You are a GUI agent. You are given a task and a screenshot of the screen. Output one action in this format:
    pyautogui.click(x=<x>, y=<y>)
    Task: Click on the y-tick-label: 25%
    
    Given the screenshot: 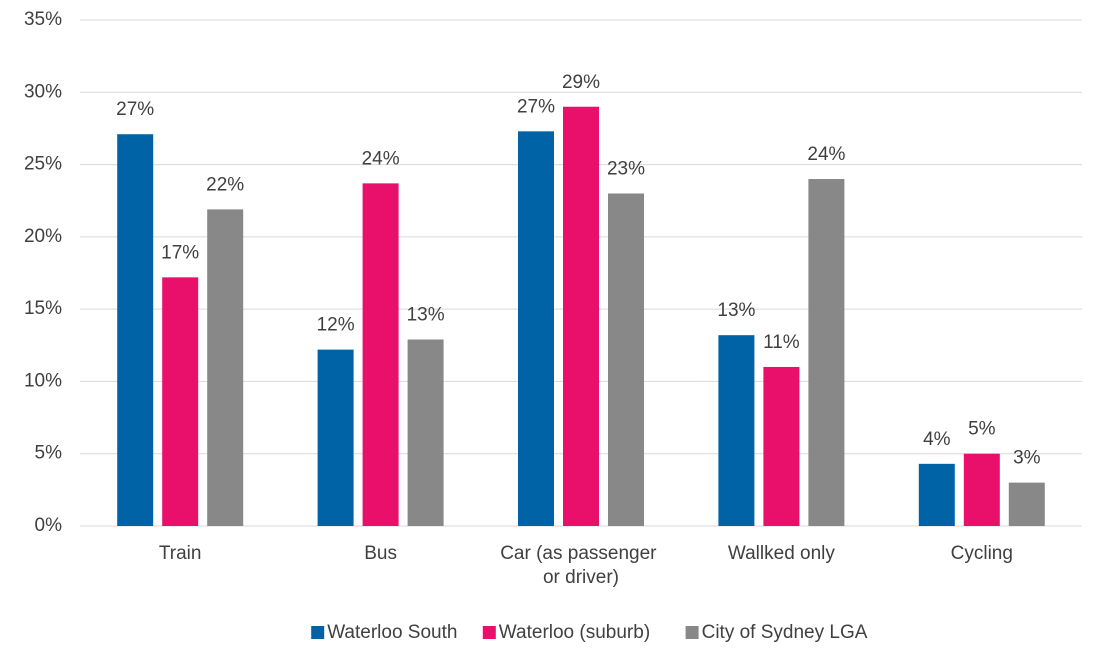 What is the action you would take?
    pyautogui.click(x=43, y=164)
    